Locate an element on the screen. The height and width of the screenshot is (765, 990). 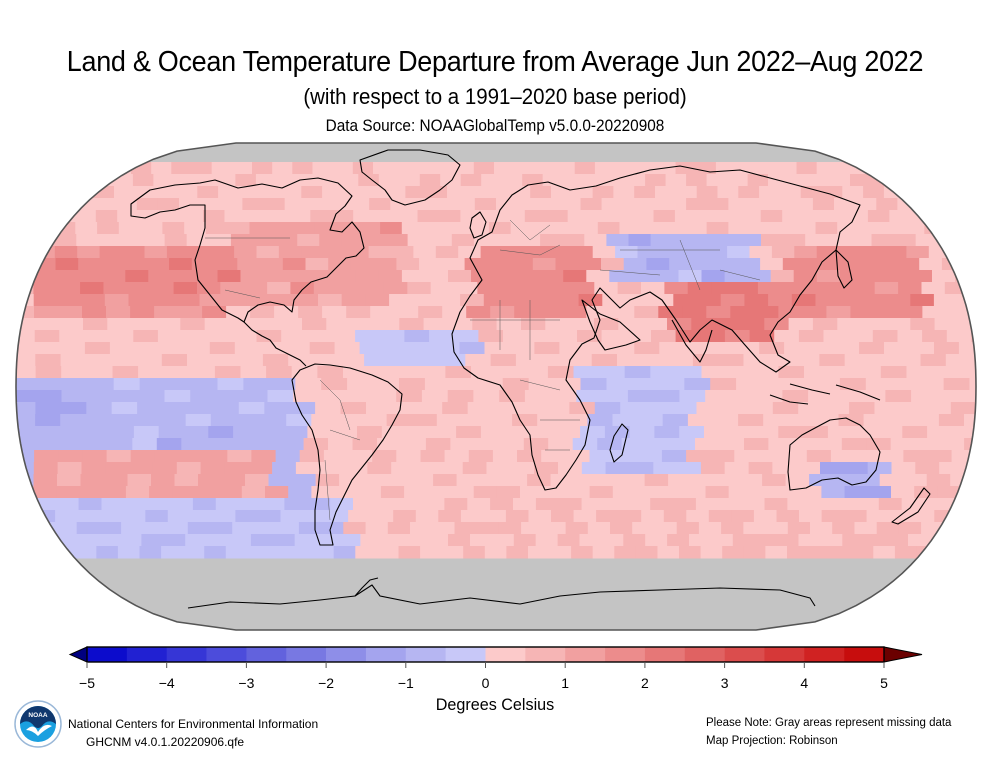
coastline-central-america is located at coordinates (275, 344).